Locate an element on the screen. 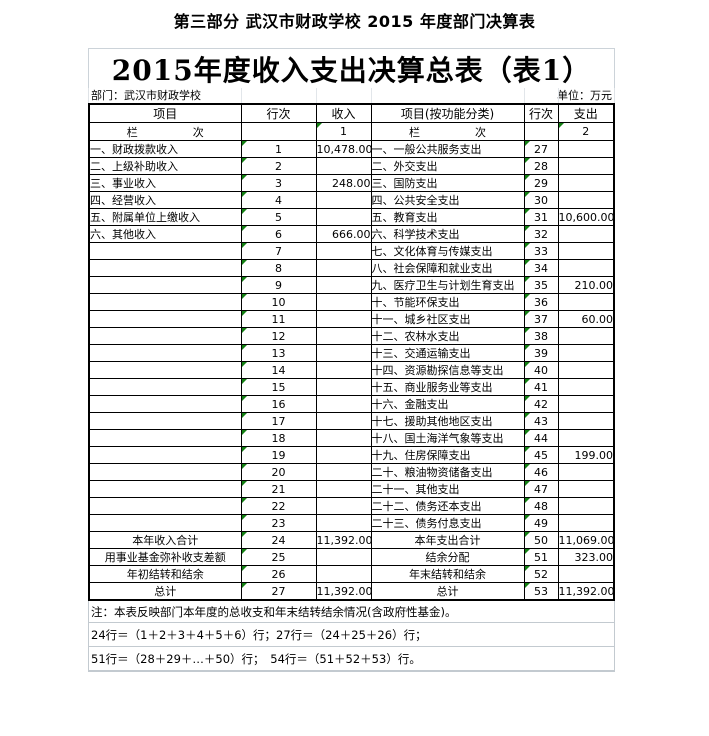 The height and width of the screenshot is (736, 709). cell-expense-item: 三、国防支出 is located at coordinates (447, 183).